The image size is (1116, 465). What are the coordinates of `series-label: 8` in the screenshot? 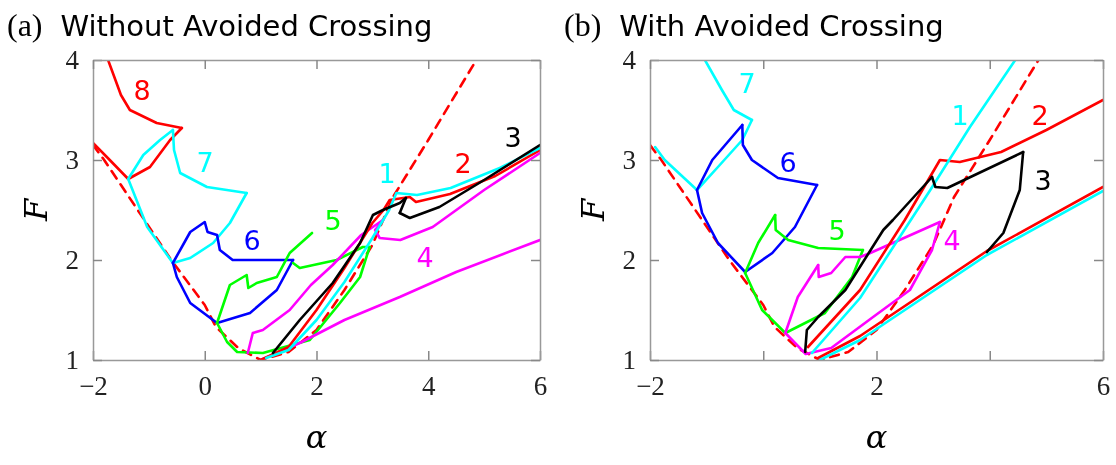 It's located at (142, 90).